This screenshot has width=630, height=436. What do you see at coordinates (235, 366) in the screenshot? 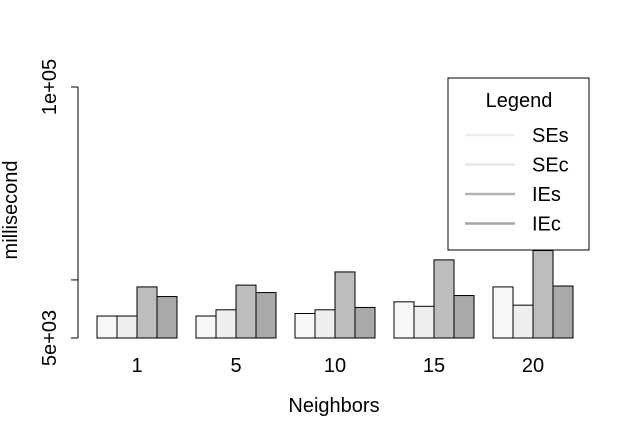
I see `x-tick-label: 5` at bounding box center [235, 366].